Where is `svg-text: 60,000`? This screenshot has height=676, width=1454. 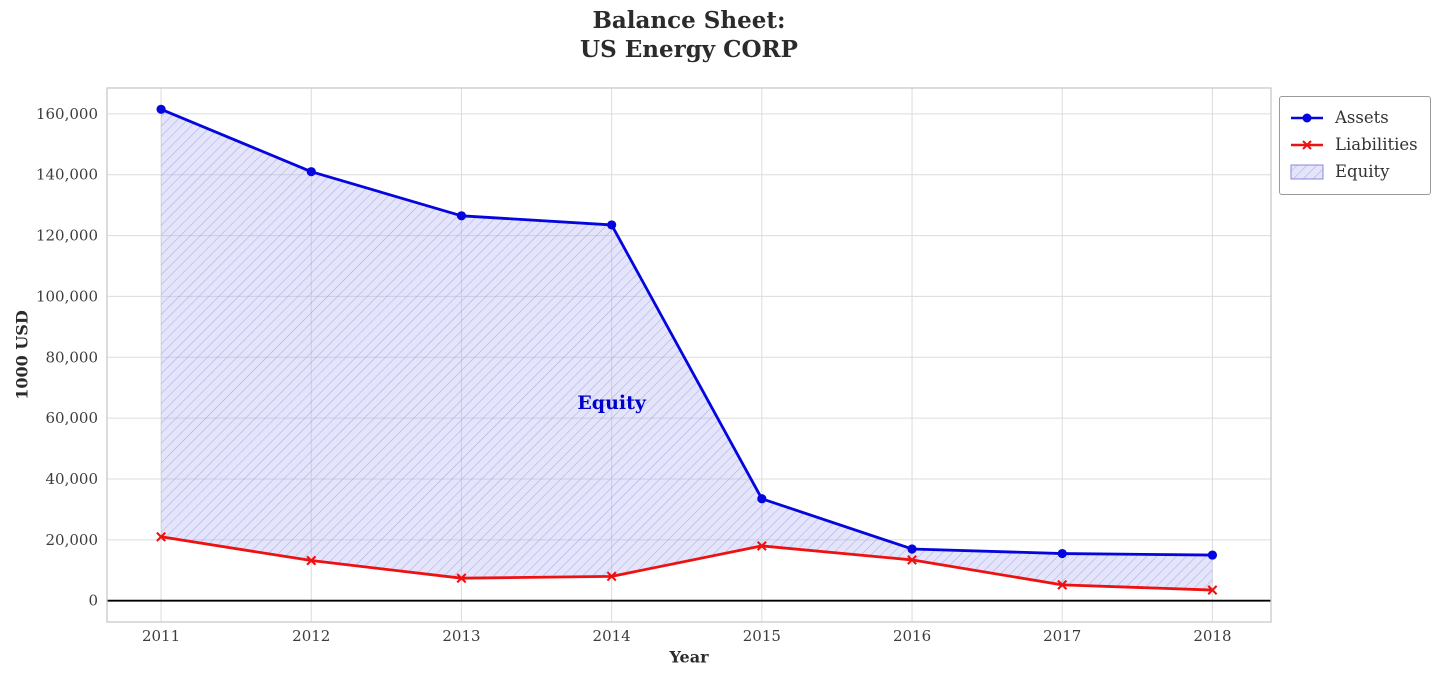
svg-text: 60,000 is located at coordinates (72, 418).